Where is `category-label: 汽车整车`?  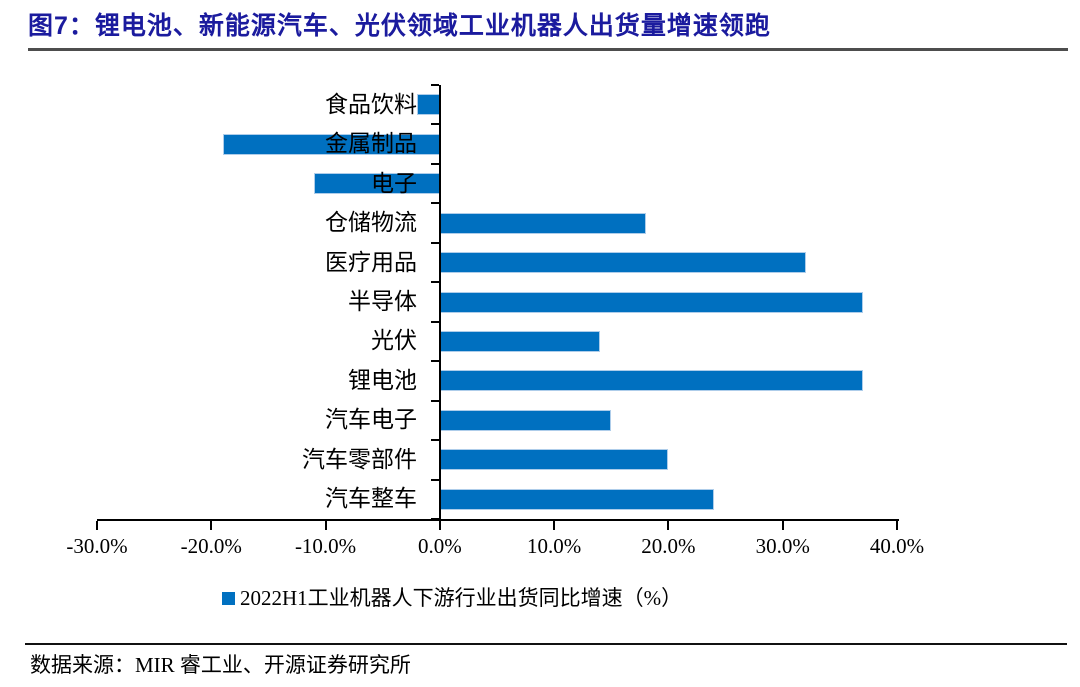
category-label: 汽车整车 is located at coordinates (371, 499).